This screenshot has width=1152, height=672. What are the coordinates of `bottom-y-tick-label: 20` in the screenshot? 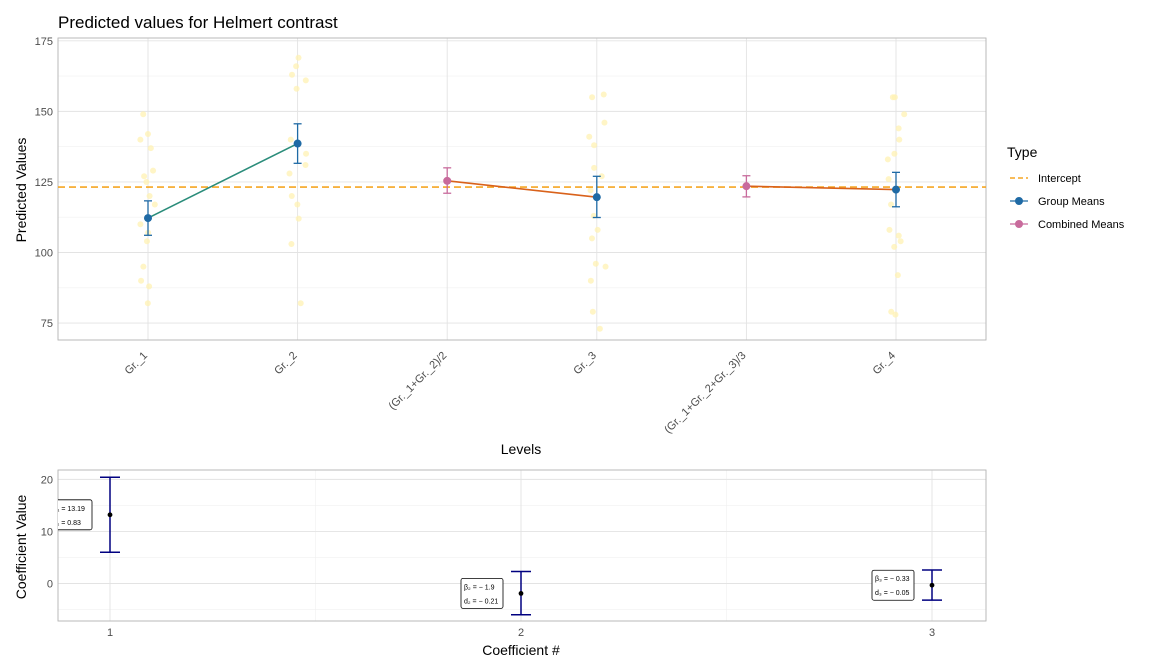 It's located at (47, 480).